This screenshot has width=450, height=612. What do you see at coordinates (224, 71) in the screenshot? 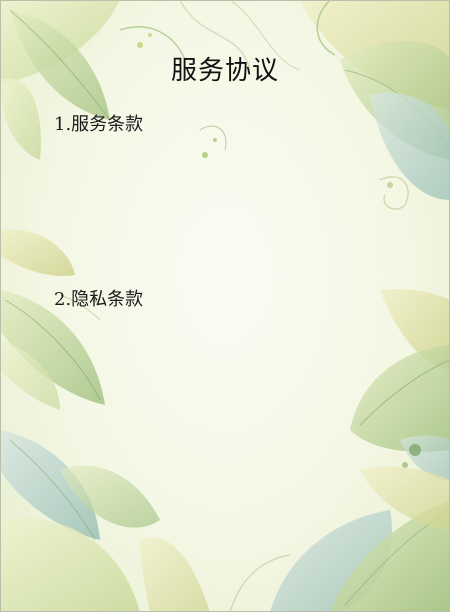
I see `page-title: 服务协议` at bounding box center [224, 71].